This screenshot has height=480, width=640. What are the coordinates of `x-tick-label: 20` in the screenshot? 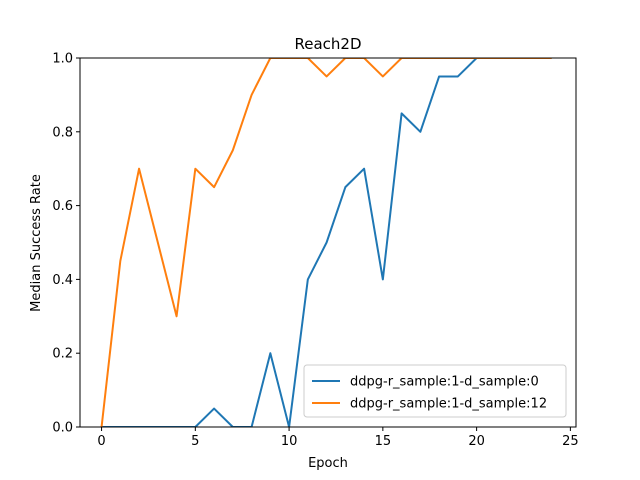 It's located at (476, 441).